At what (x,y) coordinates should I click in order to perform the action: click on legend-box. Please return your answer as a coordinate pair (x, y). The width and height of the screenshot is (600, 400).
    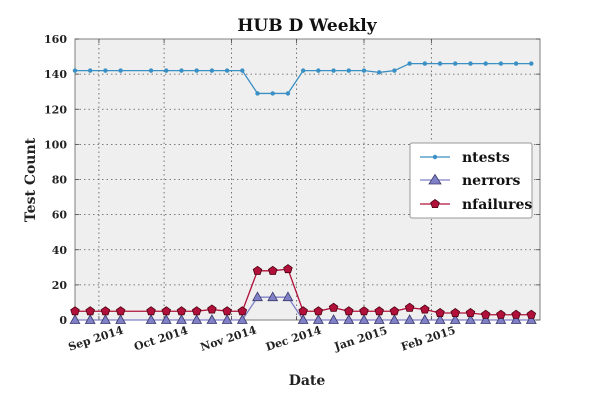
    Looking at the image, I should click on (471, 180).